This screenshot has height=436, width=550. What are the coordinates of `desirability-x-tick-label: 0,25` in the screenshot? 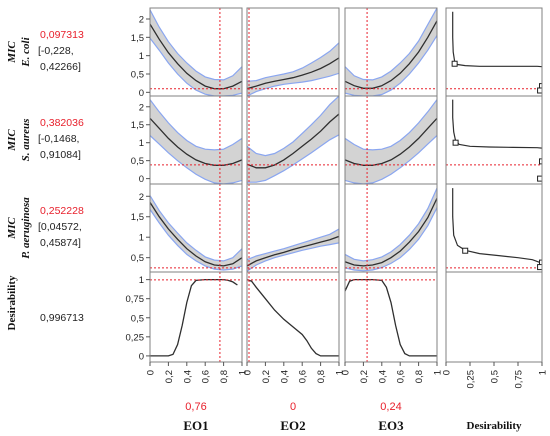 It's located at (471, 379).